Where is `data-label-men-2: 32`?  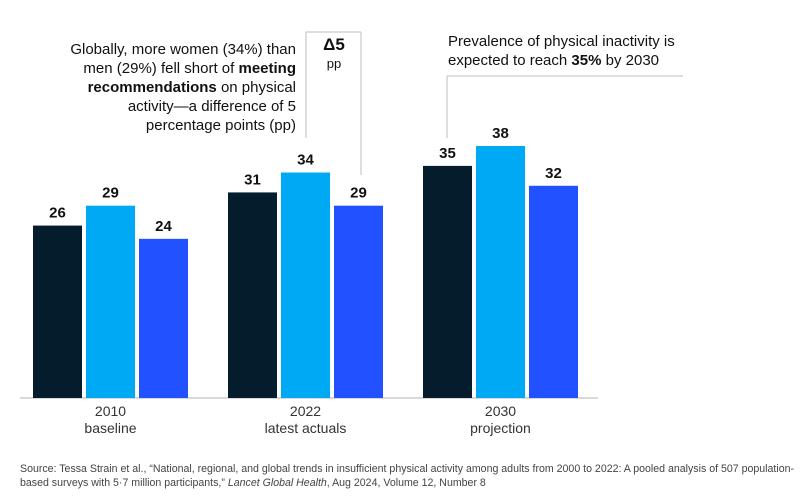 data-label-men-2: 32 is located at coordinates (553, 173).